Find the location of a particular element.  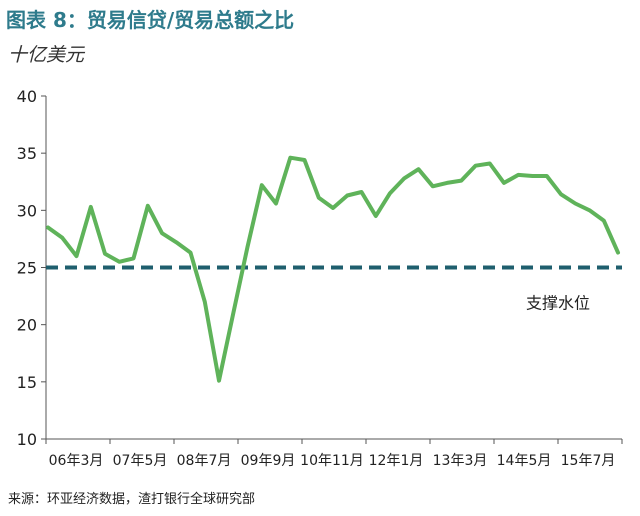

y-tick-label: 25 is located at coordinates (27, 268).